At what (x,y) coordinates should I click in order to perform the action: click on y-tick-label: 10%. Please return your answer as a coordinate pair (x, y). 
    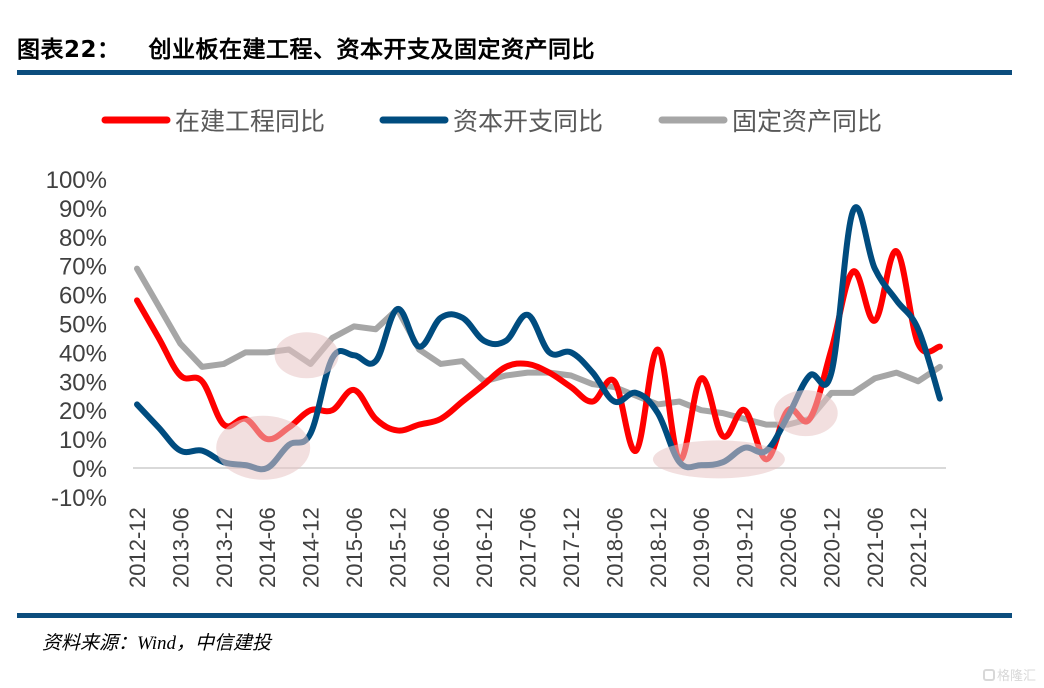
    Looking at the image, I should click on (83, 440).